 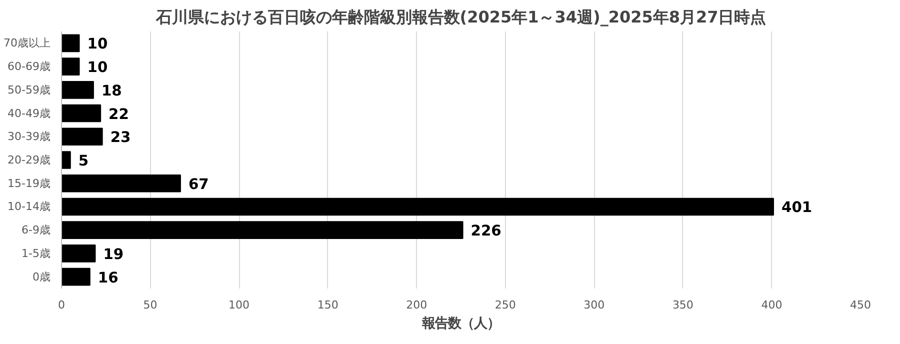 What do you see at coordinates (486, 231) in the screenshot?
I see `data-label: 226` at bounding box center [486, 231].